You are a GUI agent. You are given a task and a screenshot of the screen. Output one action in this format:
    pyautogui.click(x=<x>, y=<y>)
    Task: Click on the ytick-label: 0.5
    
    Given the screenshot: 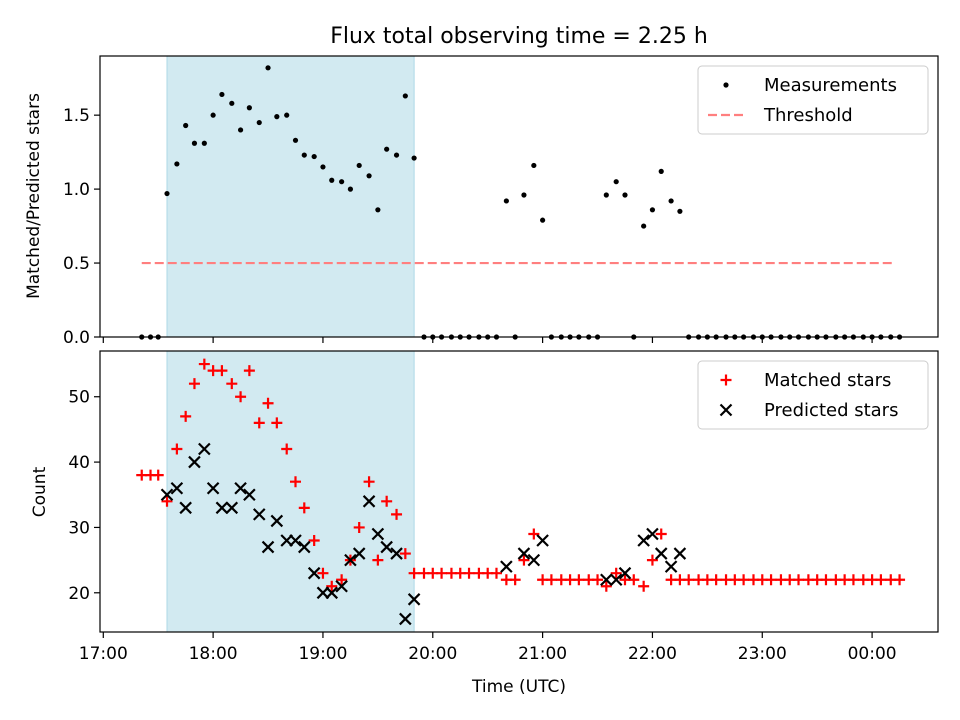 What is the action you would take?
    pyautogui.click(x=76, y=264)
    